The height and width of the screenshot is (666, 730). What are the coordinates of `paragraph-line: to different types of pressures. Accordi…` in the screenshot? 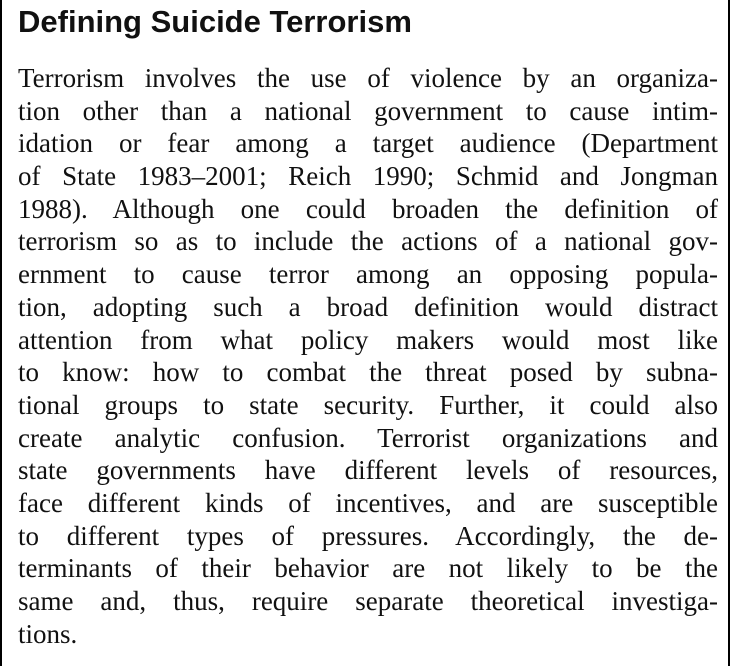 It's located at (368, 535).